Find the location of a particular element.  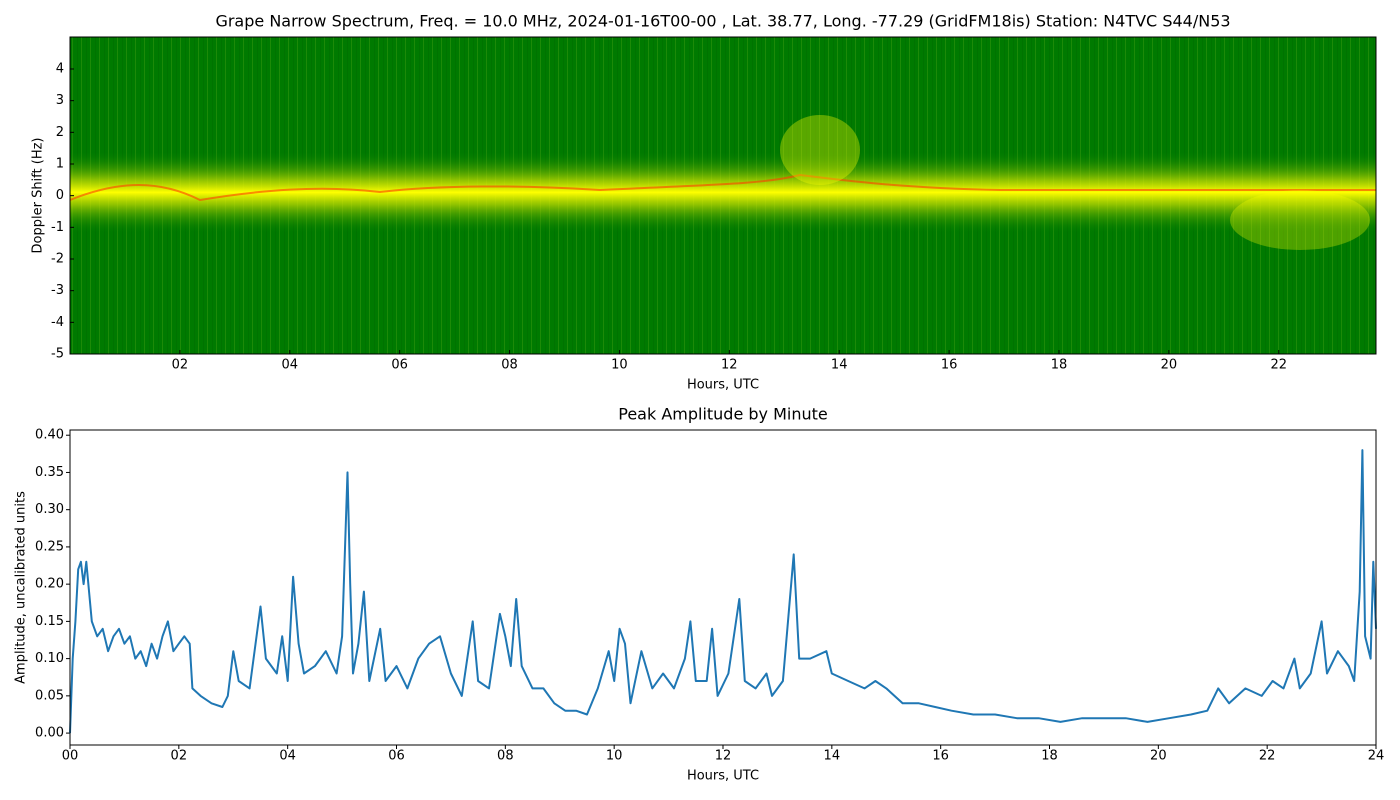

y-axis-label: Amplitude, uncalibrated units is located at coordinates (21, 587).